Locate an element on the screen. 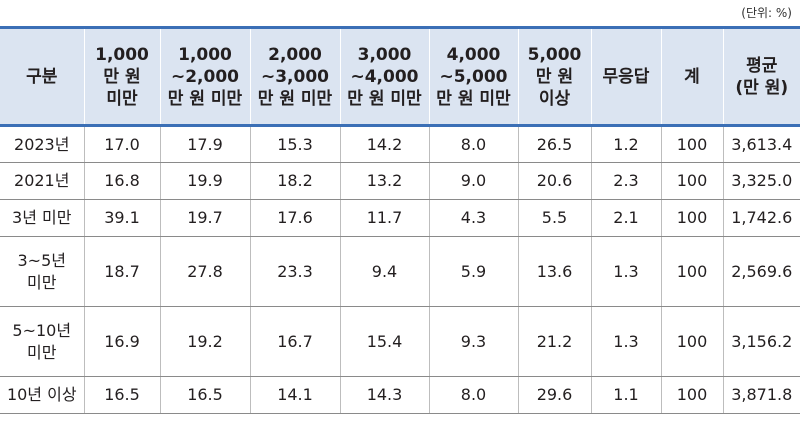 The image size is (800, 427). header-under-1000: 1,000 만 원 미만 is located at coordinates (121, 76).